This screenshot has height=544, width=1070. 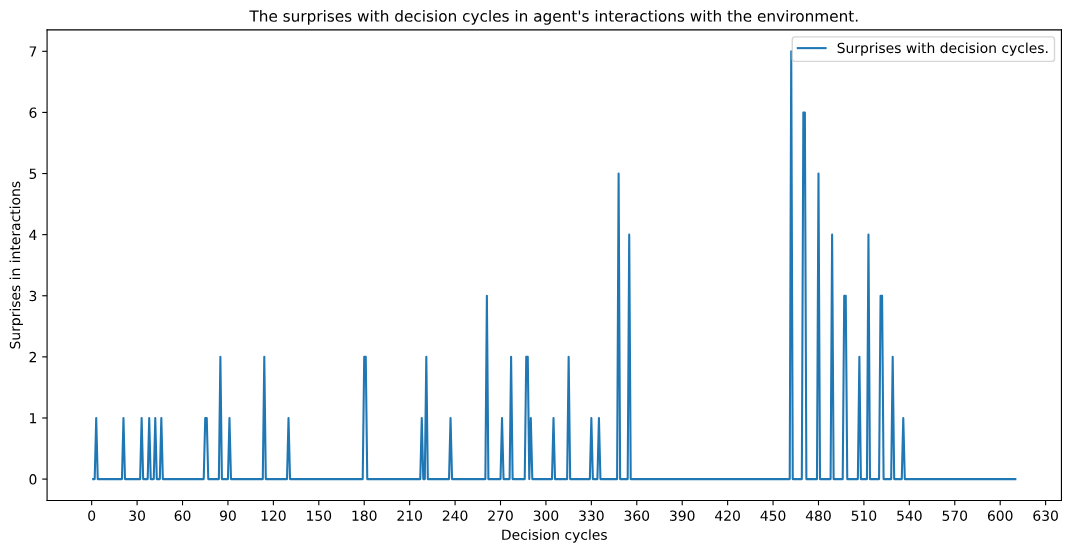 I want to click on x-tick-label: 120, so click(x=273, y=515).